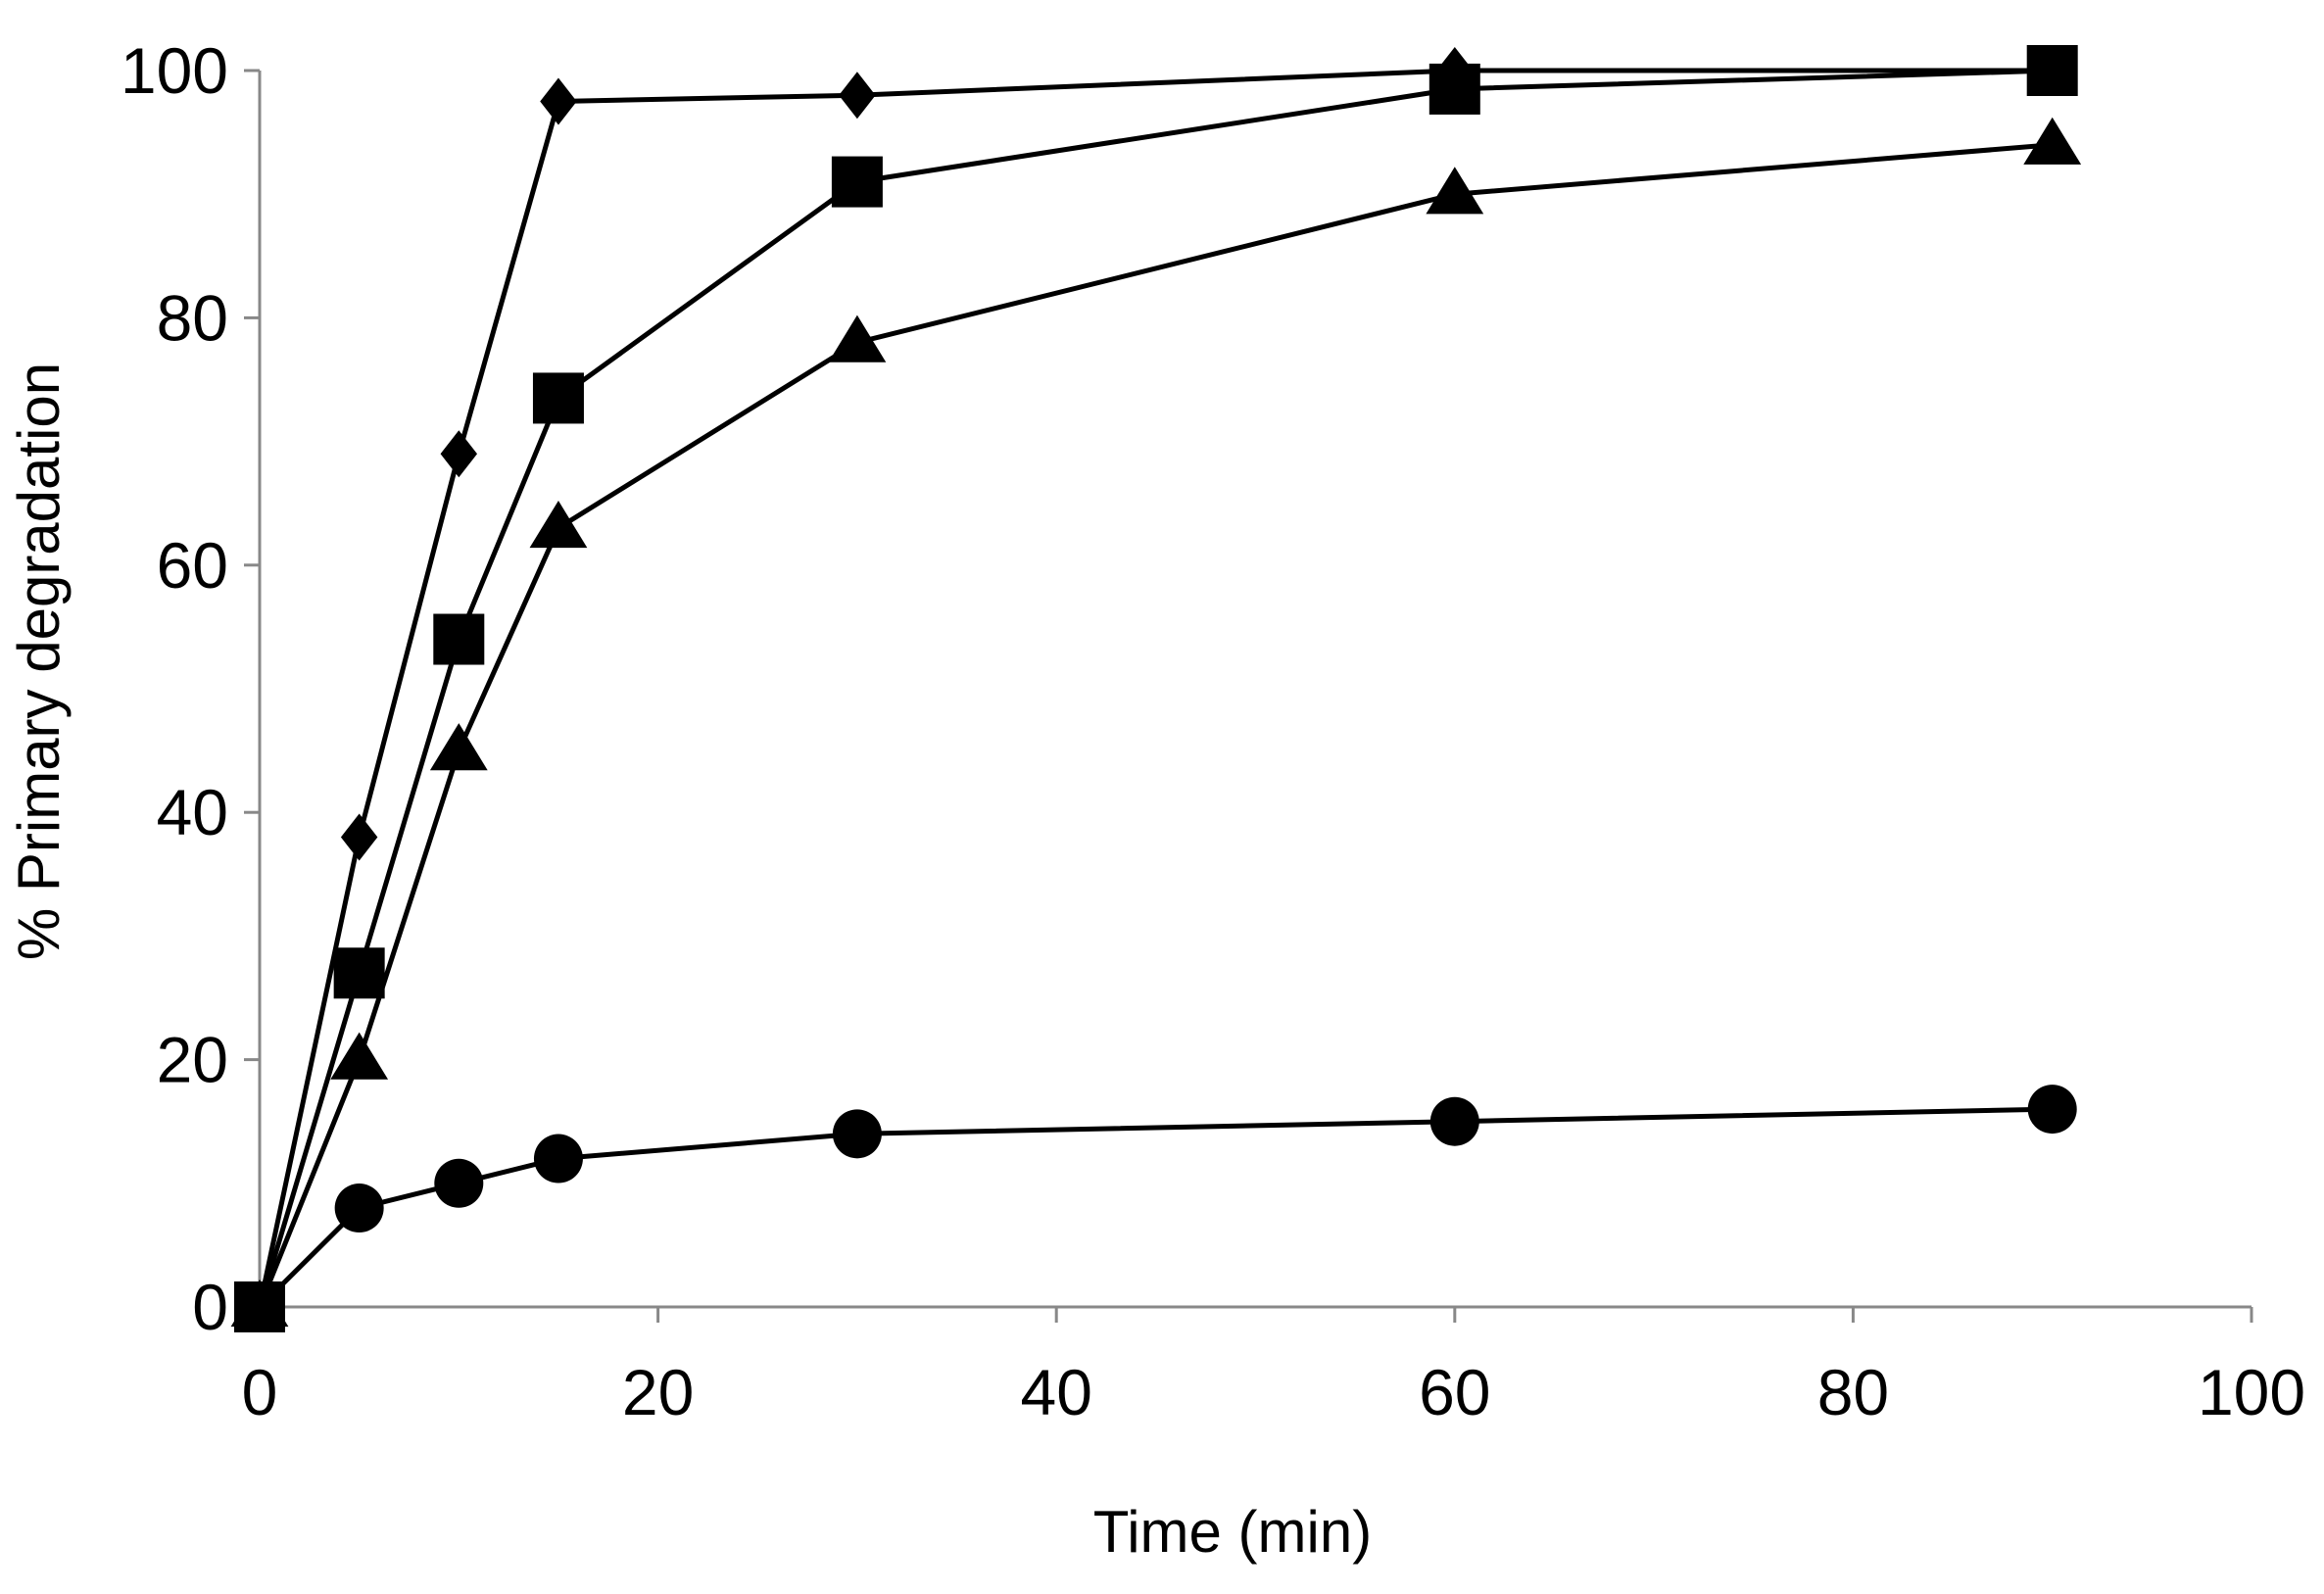  Describe the element at coordinates (192, 1060) in the screenshot. I see `y-tick-label: 20` at that location.